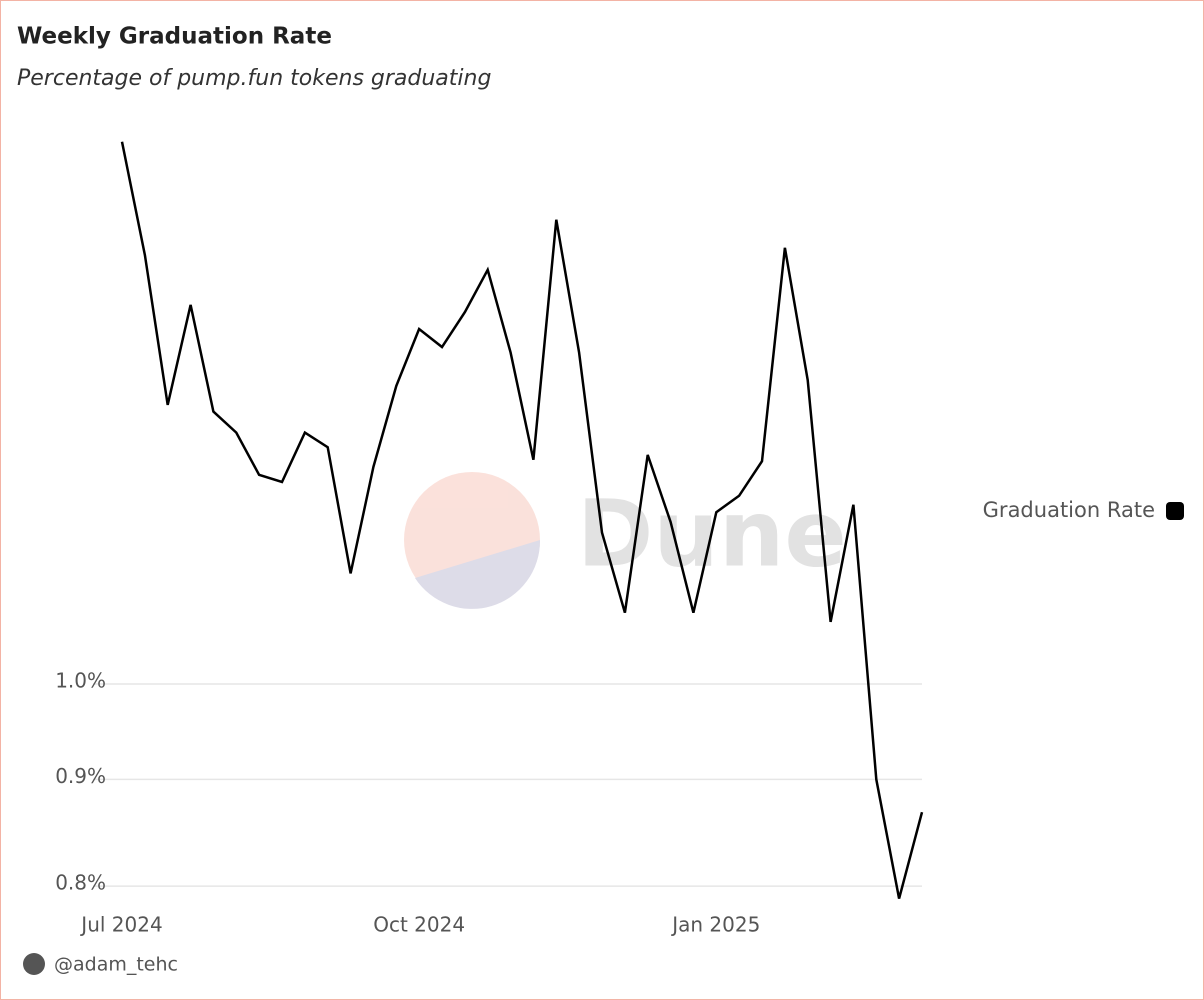  What do you see at coordinates (254, 78) in the screenshot?
I see `chart-subtitle: Percentage of pump.fun tokens graduating` at bounding box center [254, 78].